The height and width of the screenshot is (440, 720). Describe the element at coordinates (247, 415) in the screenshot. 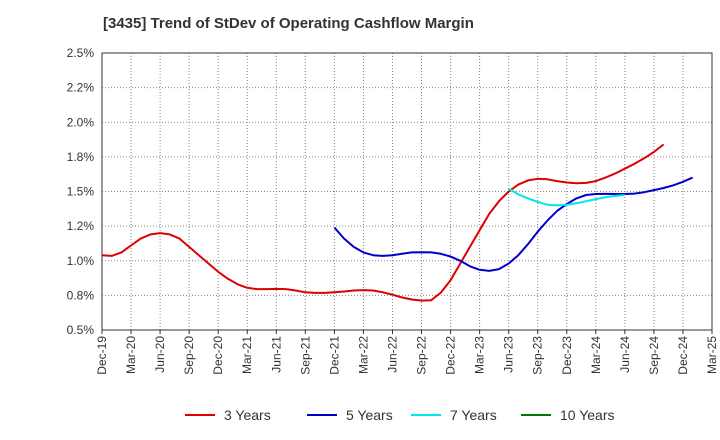

I see `legend-label: 3 Years` at that location.